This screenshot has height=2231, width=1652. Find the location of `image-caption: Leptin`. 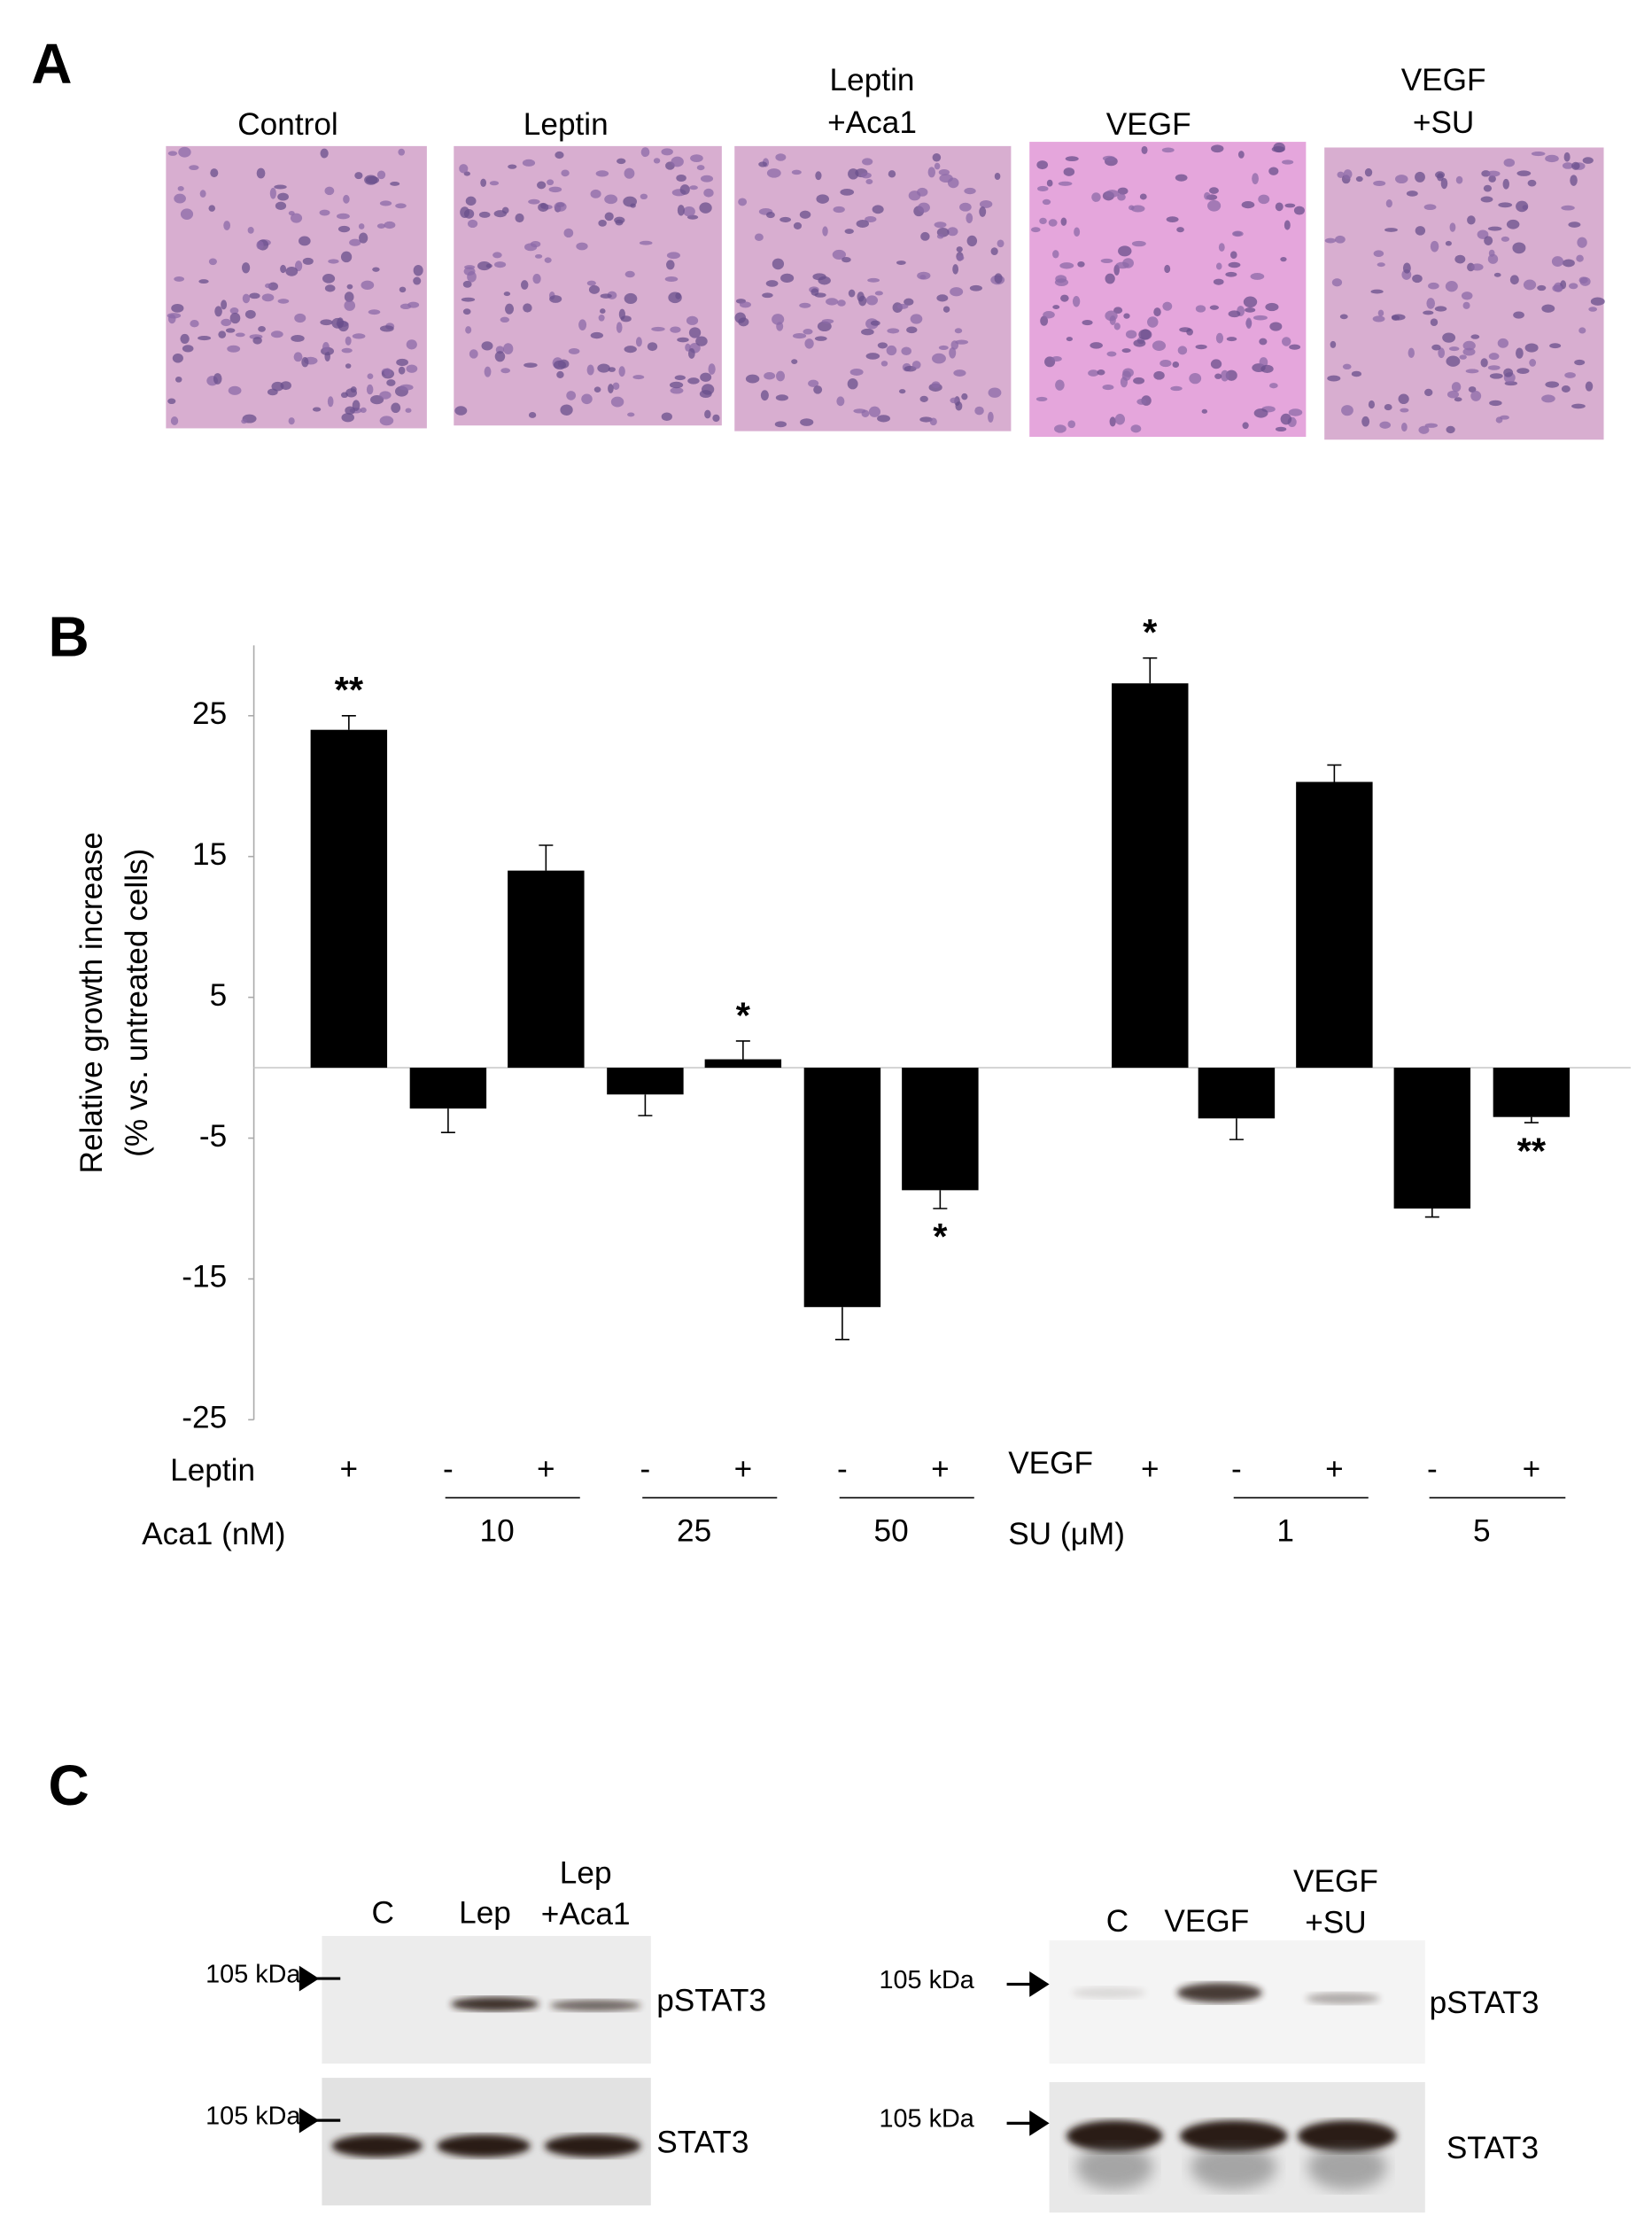

image-caption: Leptin is located at coordinates (566, 124).